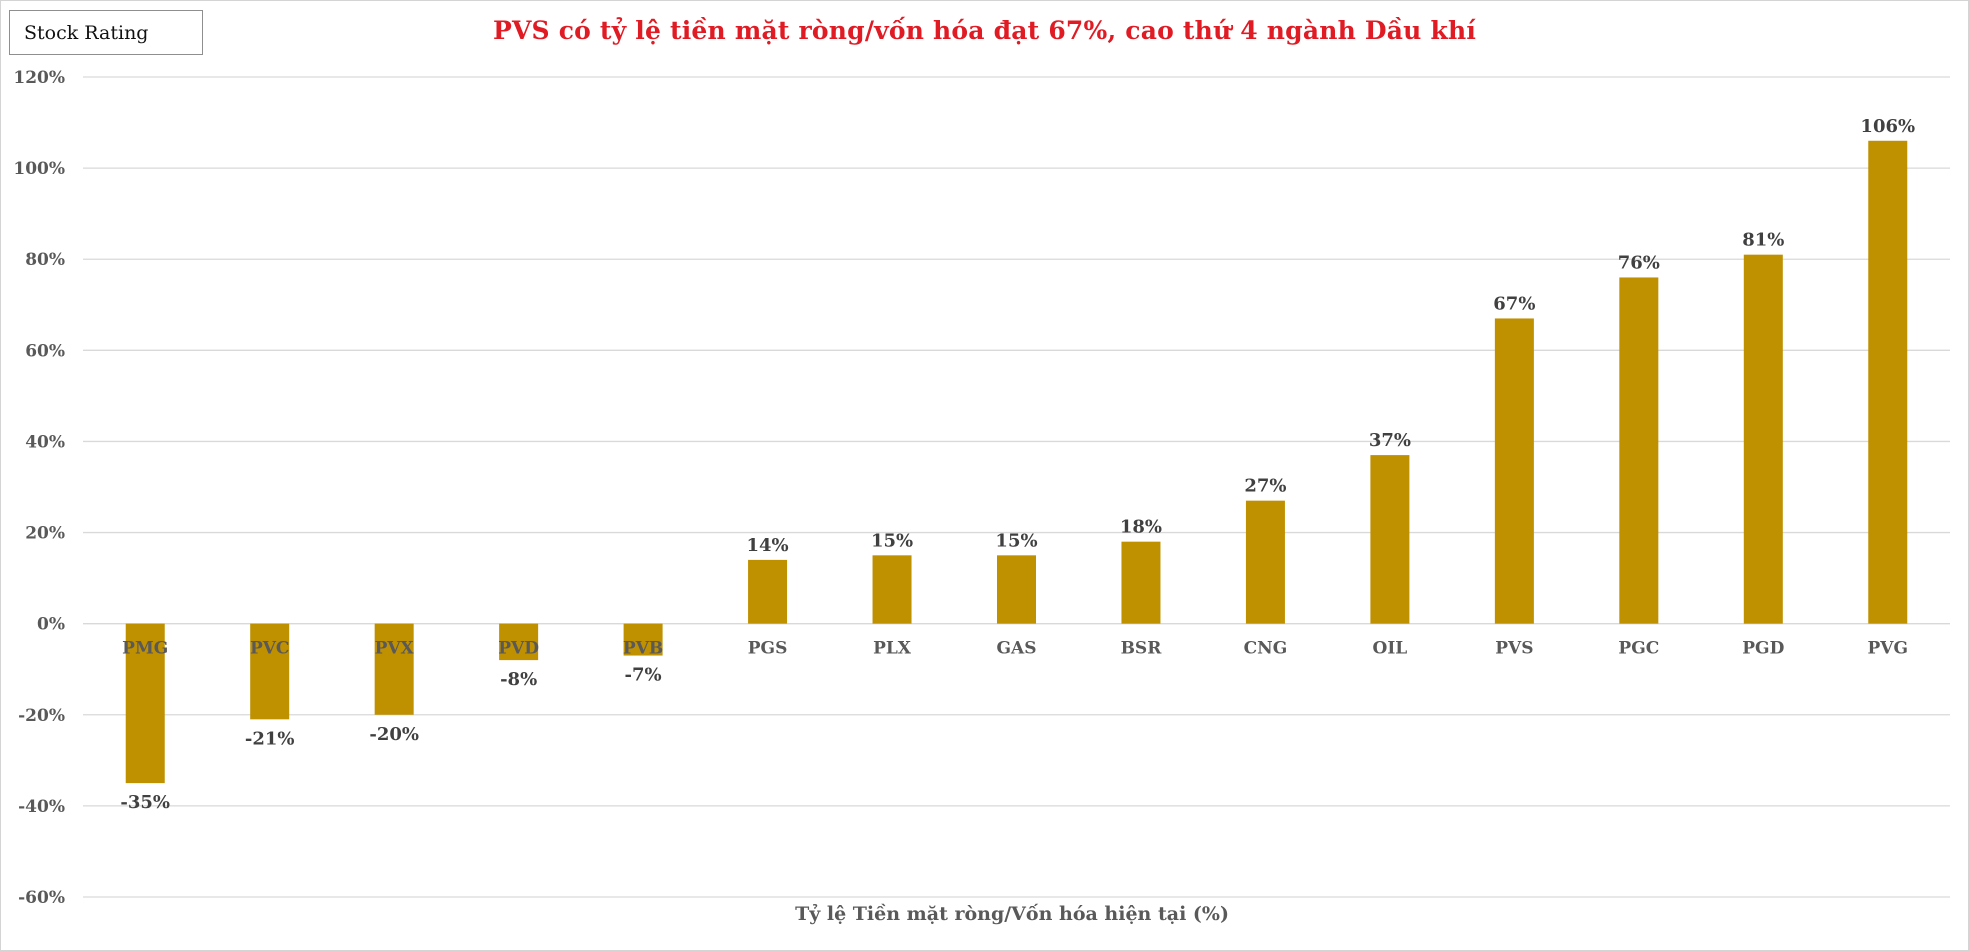  I want to click on category-label-pgd: PGD, so click(1763, 649).